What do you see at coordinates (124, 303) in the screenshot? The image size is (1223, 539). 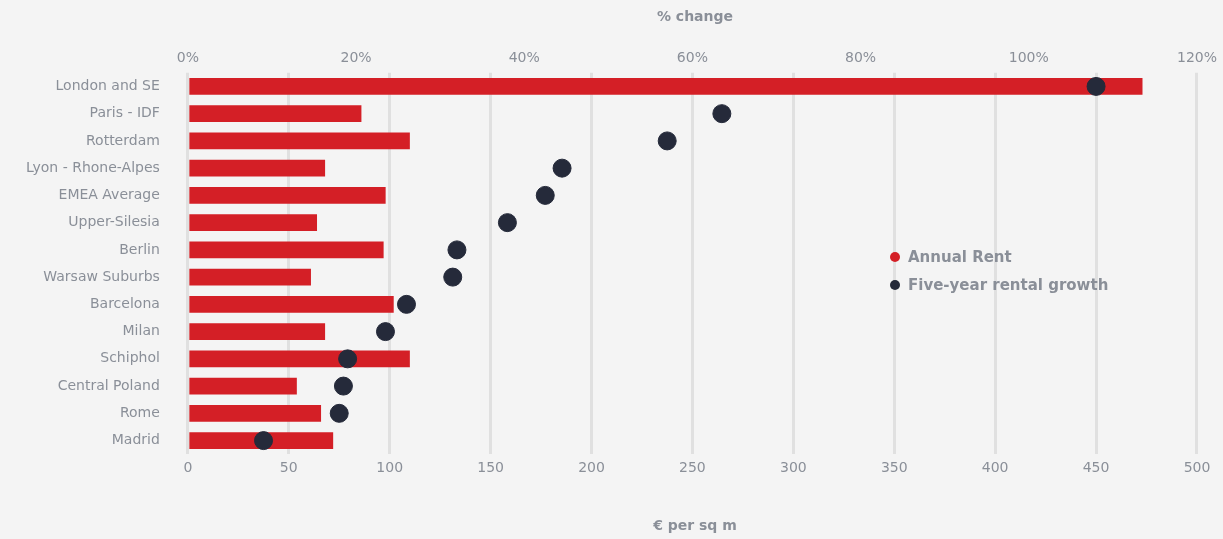 I see `y-tick-label: Barcelona` at bounding box center [124, 303].